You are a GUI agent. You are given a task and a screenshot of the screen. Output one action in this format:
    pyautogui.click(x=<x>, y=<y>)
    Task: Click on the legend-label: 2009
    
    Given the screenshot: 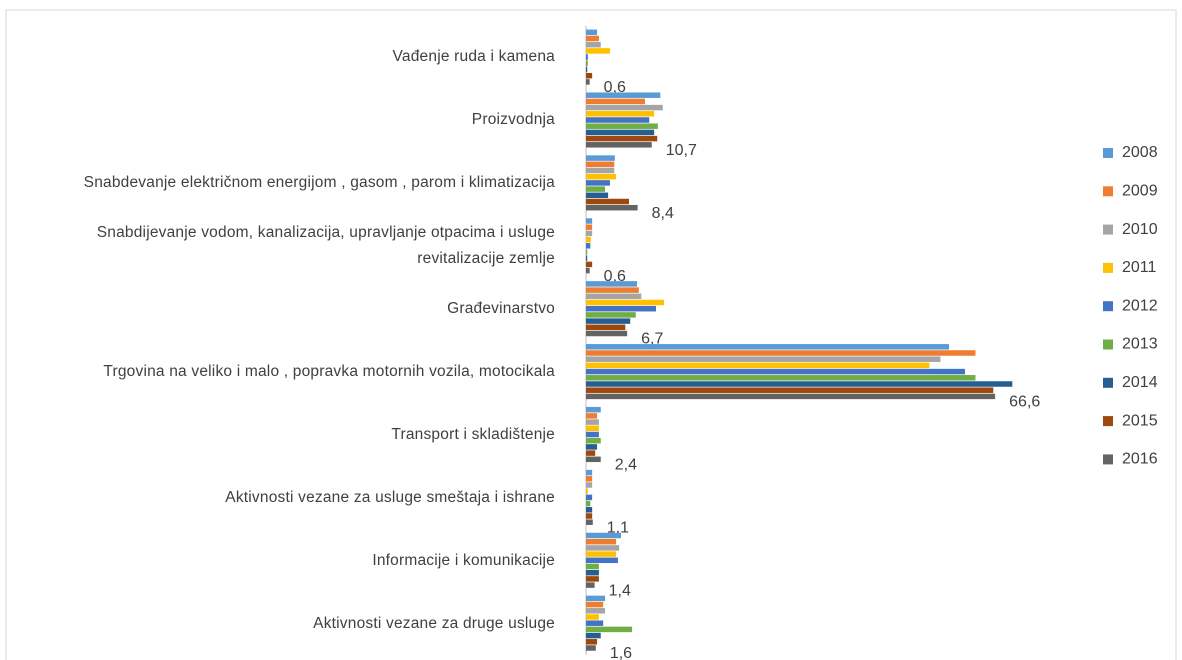 What is the action you would take?
    pyautogui.click(x=1140, y=191)
    